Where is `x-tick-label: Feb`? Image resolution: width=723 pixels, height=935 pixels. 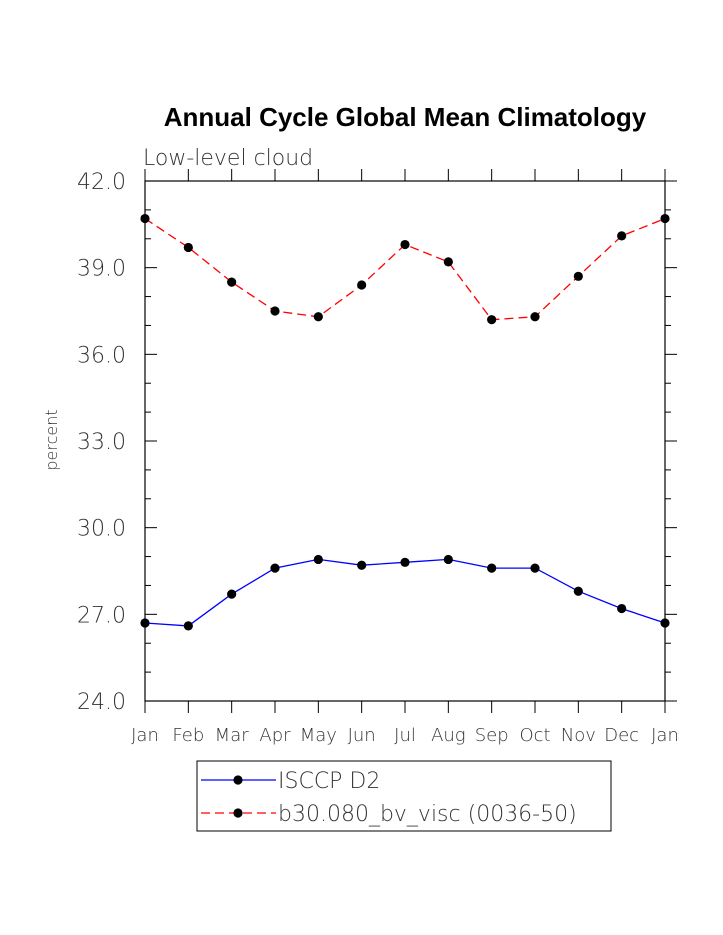
x-tick-label: Feb is located at coordinates (188, 735).